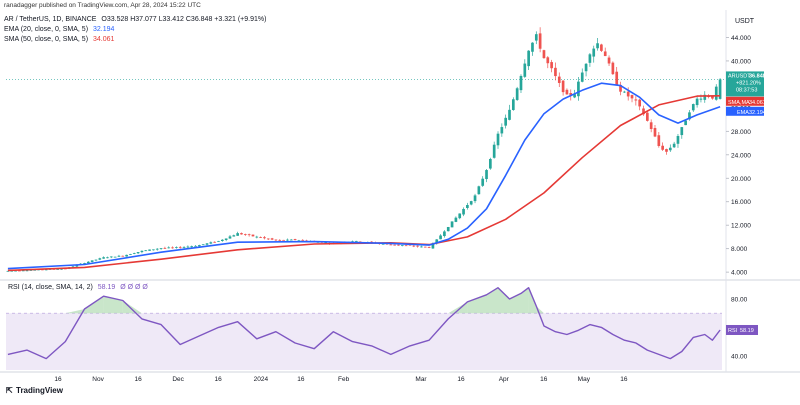  What do you see at coordinates (34, 390) in the screenshot?
I see `tradingview-logo: ⇱ TradingView` at bounding box center [34, 390].